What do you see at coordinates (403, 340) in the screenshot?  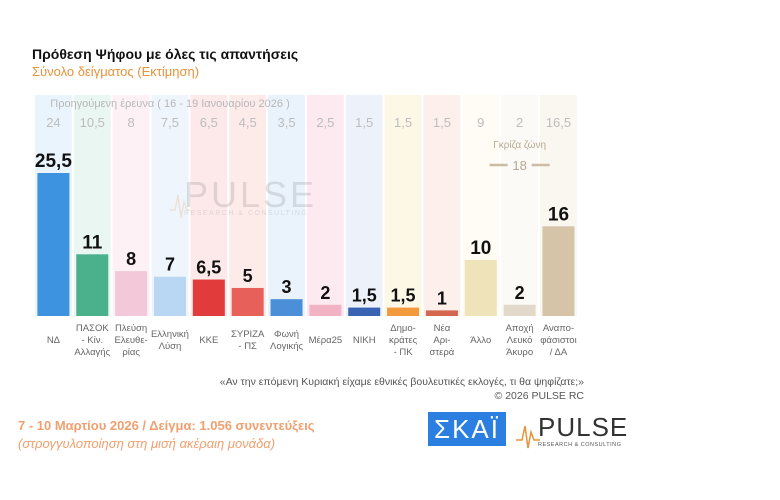 I see `category-label: Δημο-κράτες - ΠΚ` at bounding box center [403, 340].